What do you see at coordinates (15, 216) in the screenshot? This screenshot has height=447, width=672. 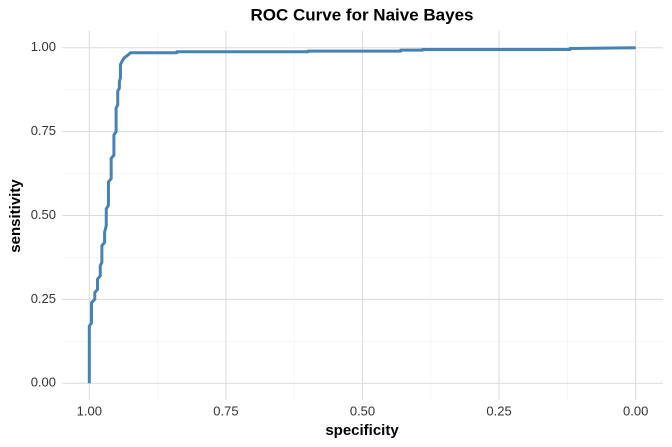 I see `y-axis-label: sensitivity` at bounding box center [15, 216].